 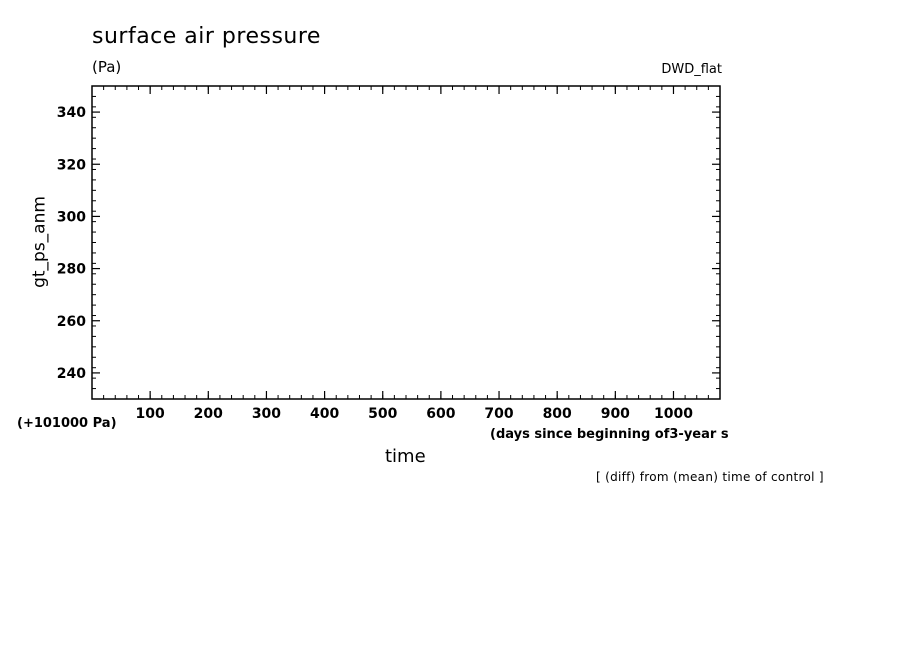 I want to click on x-tick-label: 200, so click(x=208, y=414).